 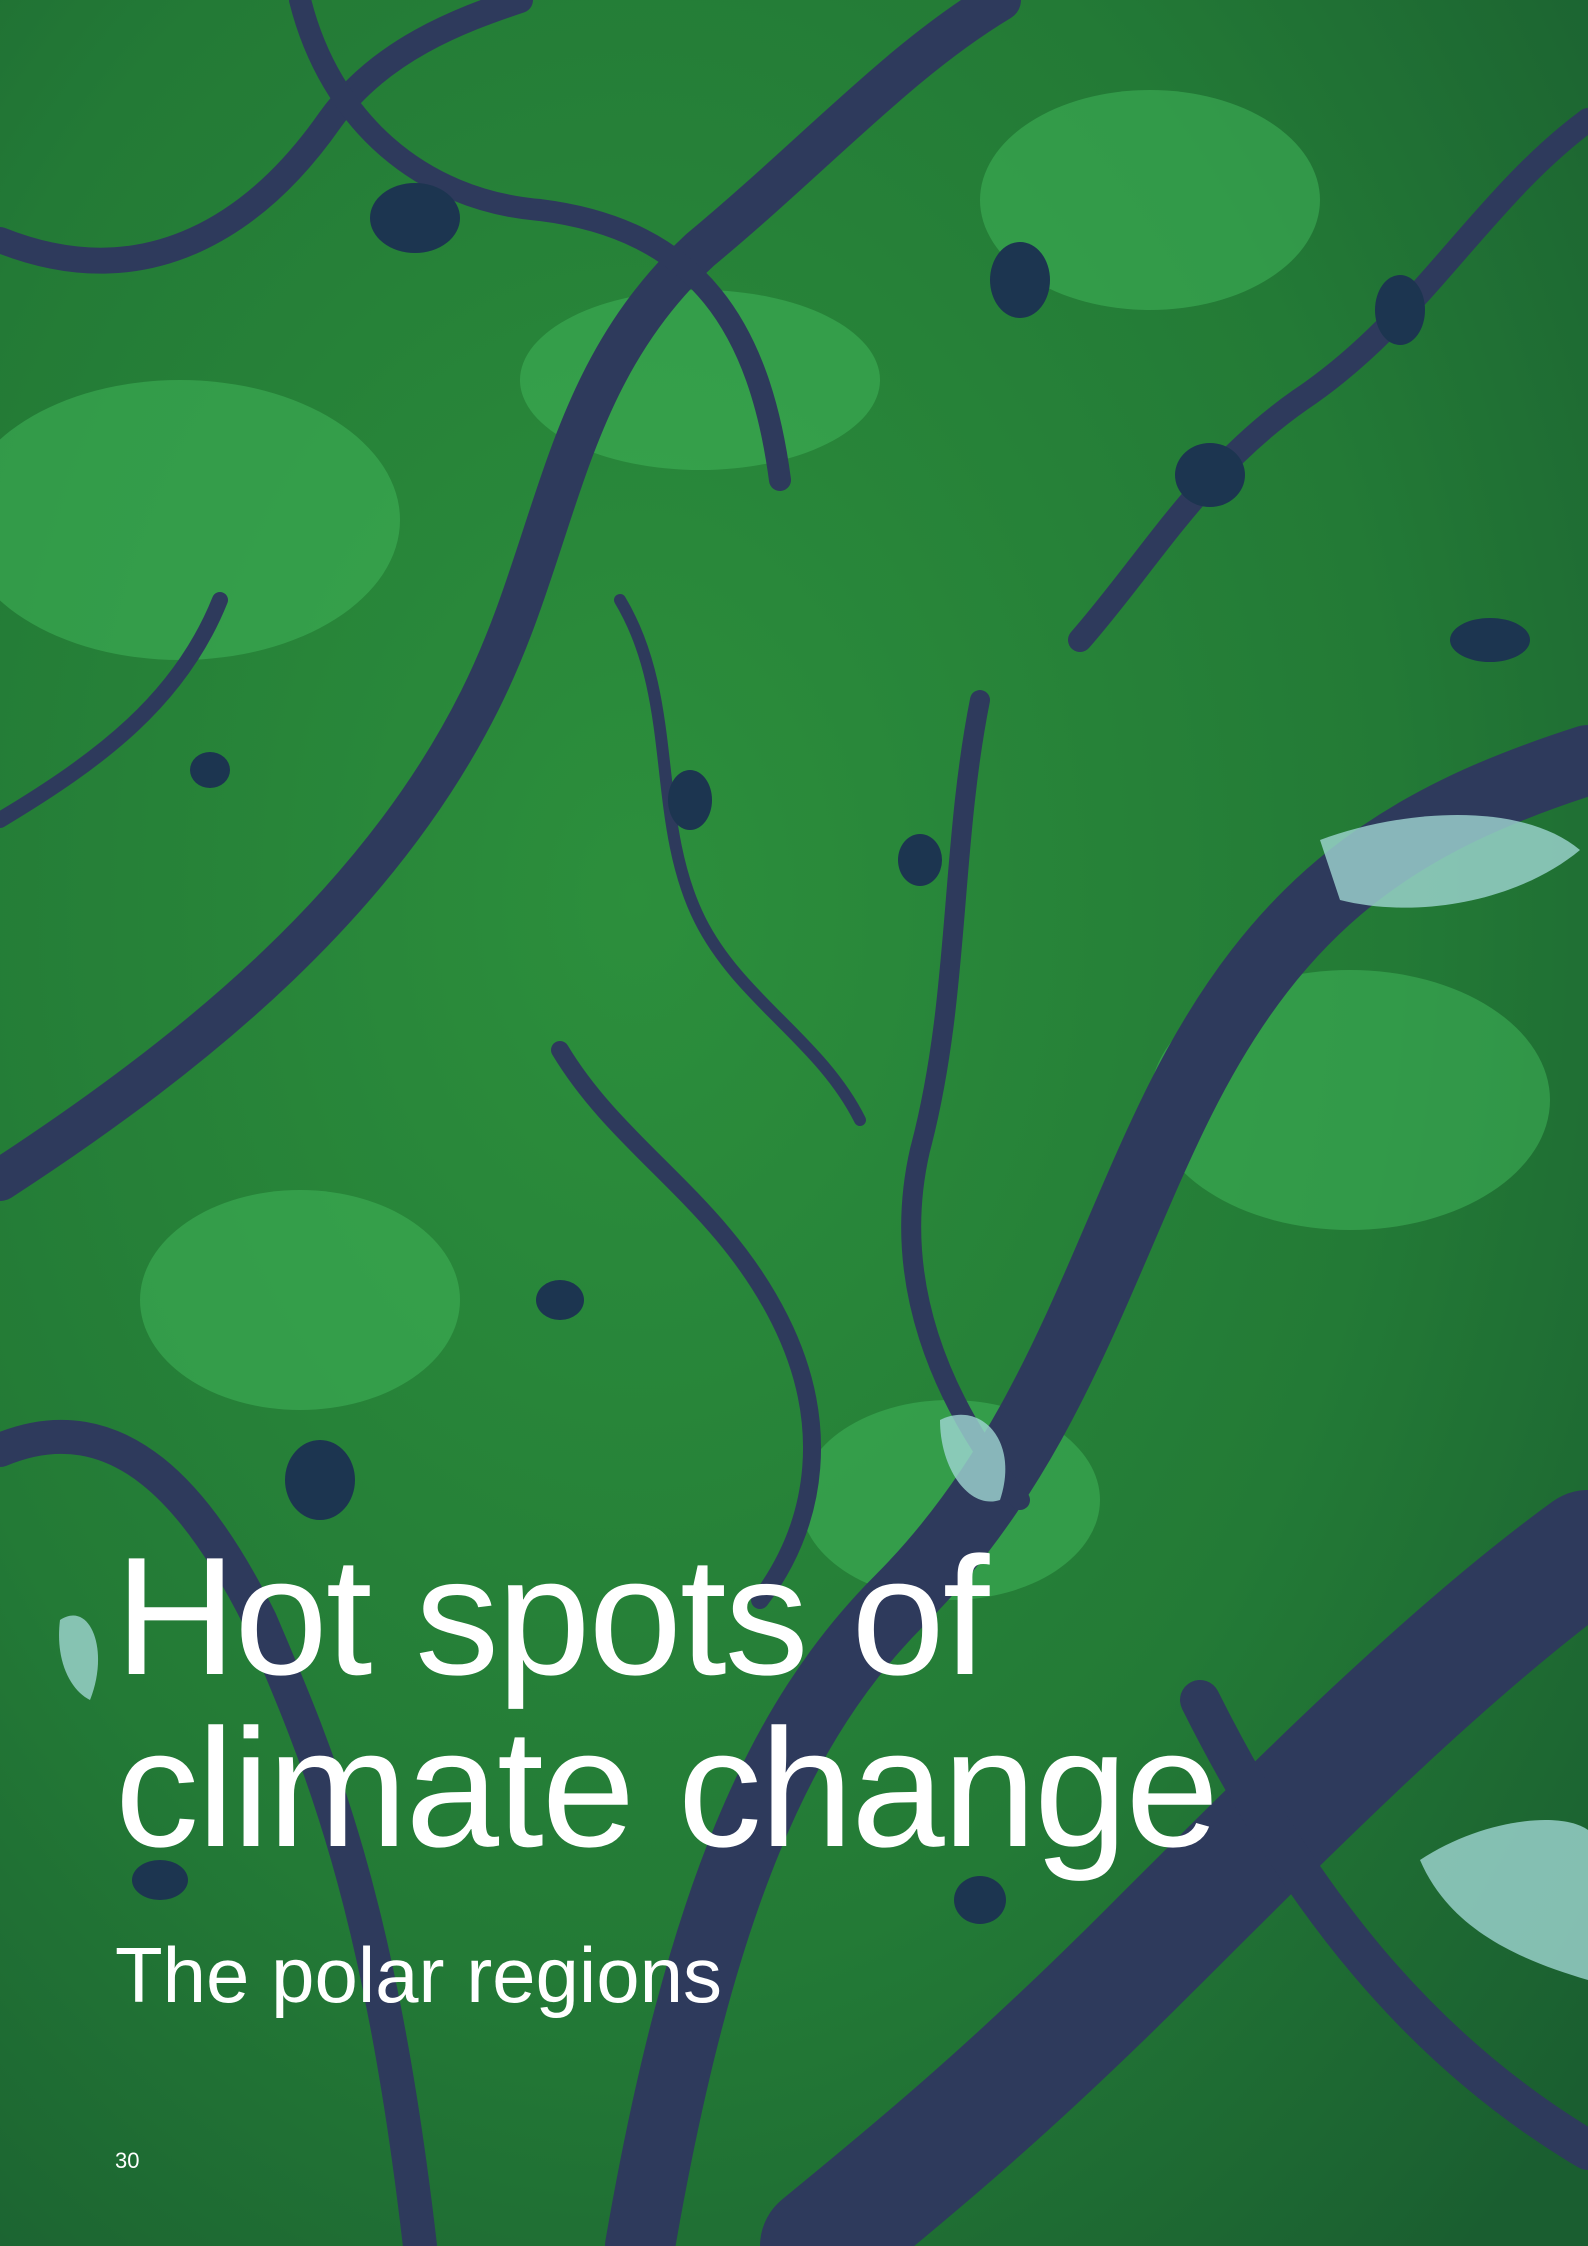 What do you see at coordinates (419, 1975) in the screenshot?
I see `subtitle: The polar regions` at bounding box center [419, 1975].